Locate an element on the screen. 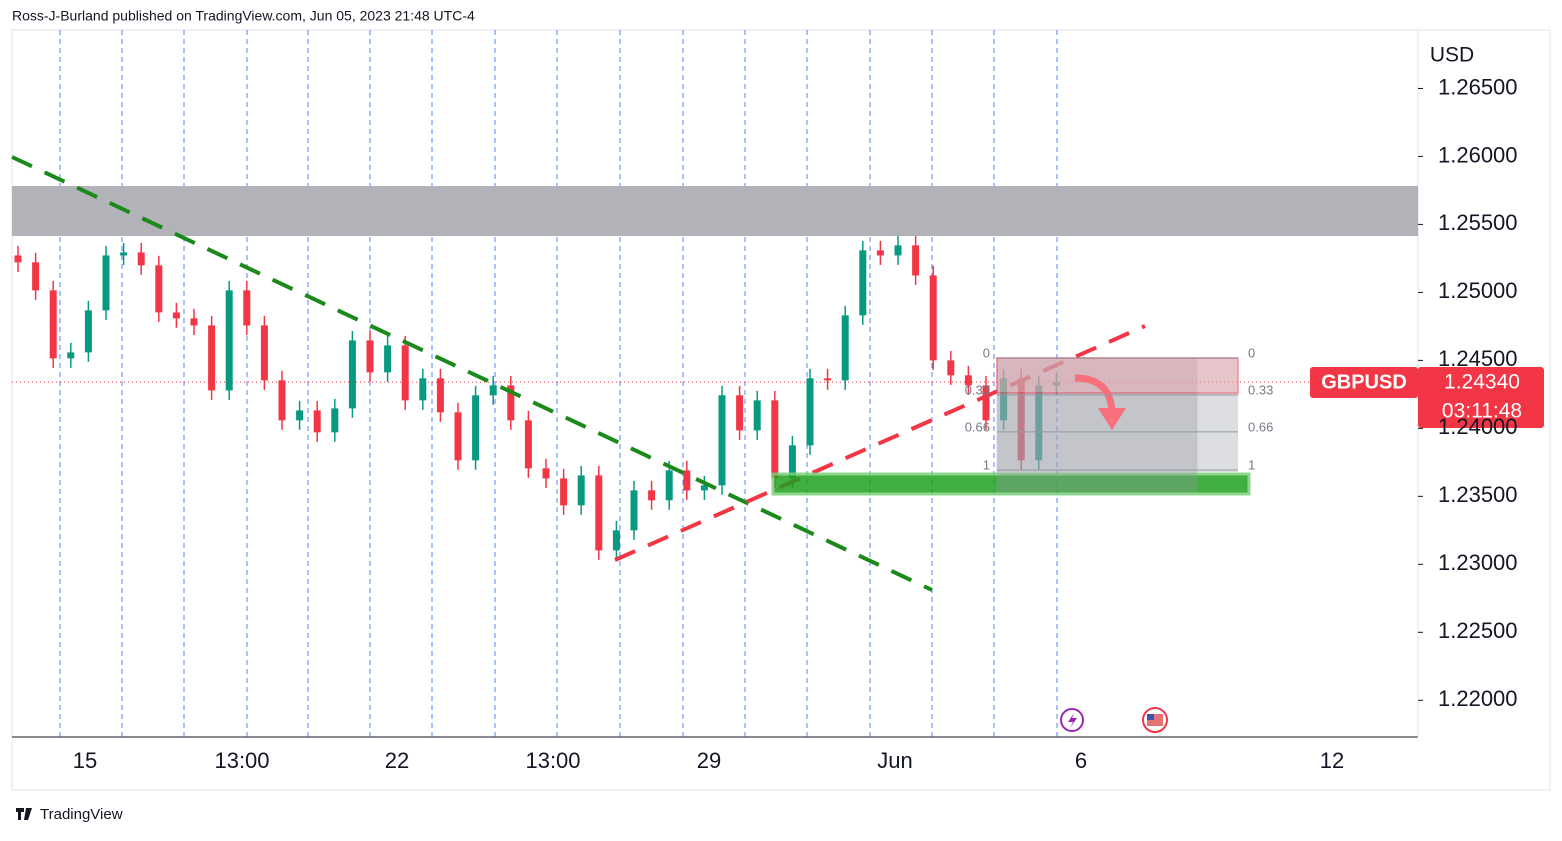 The height and width of the screenshot is (841, 1562). fib-label-right: 0.33 is located at coordinates (1260, 389).